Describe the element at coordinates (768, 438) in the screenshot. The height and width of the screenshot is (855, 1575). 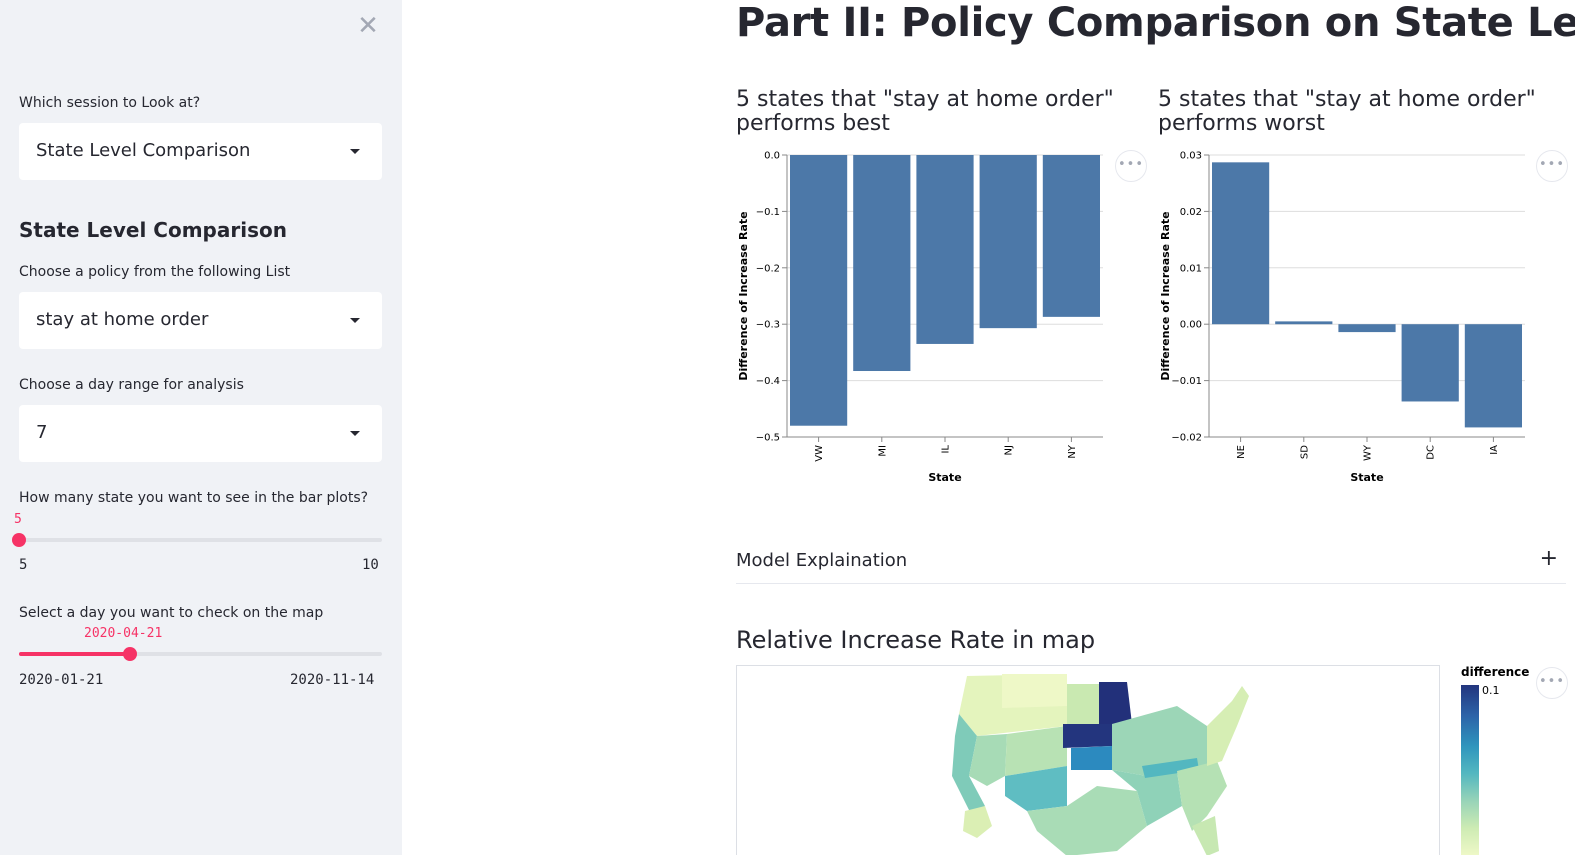
I see `y-tick-label: −0.5` at that location.